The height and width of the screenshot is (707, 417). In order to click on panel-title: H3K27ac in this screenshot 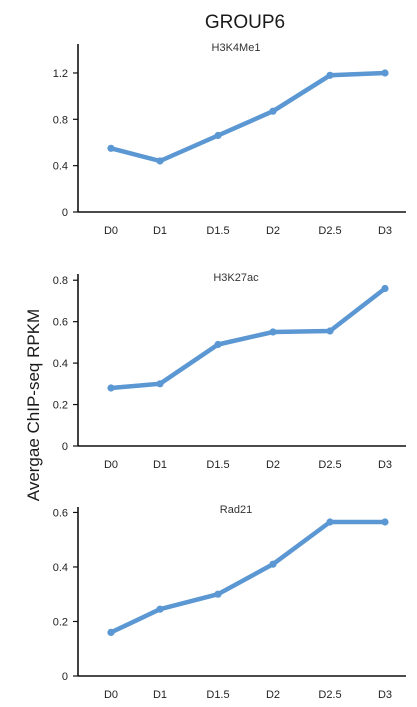, I will do `click(236, 278)`.